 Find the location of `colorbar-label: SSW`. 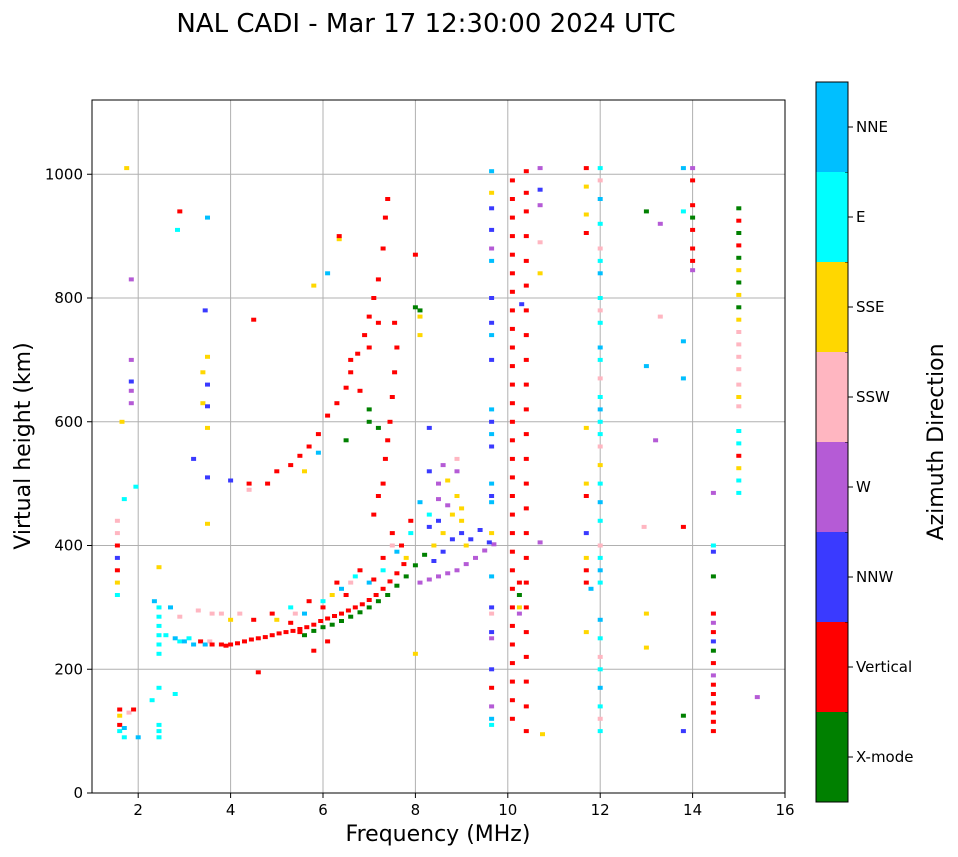

colorbar-label: SSW is located at coordinates (873, 397).